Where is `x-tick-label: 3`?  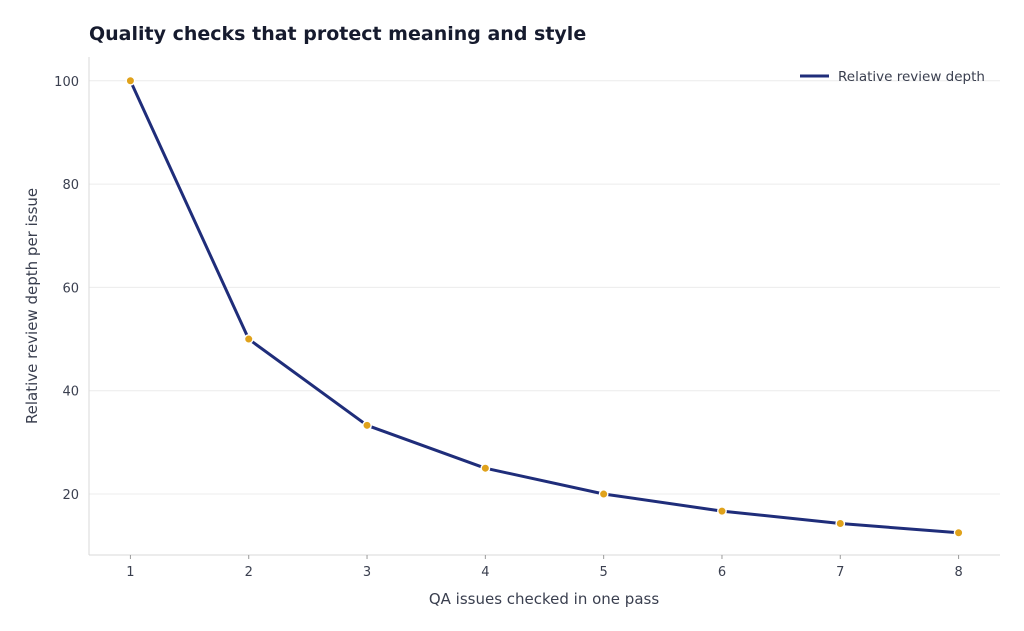
x-tick-label: 3 is located at coordinates (367, 572).